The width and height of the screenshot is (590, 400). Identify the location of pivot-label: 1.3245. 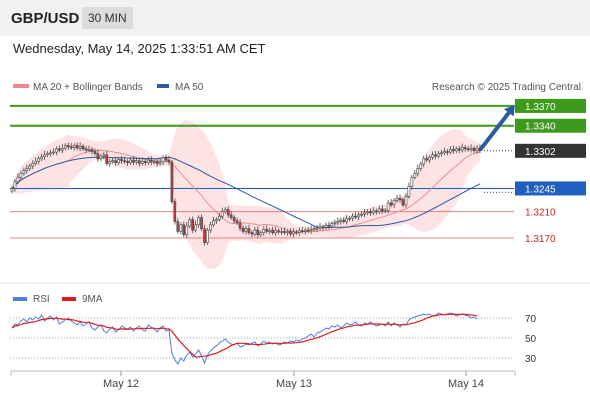
(540, 189).